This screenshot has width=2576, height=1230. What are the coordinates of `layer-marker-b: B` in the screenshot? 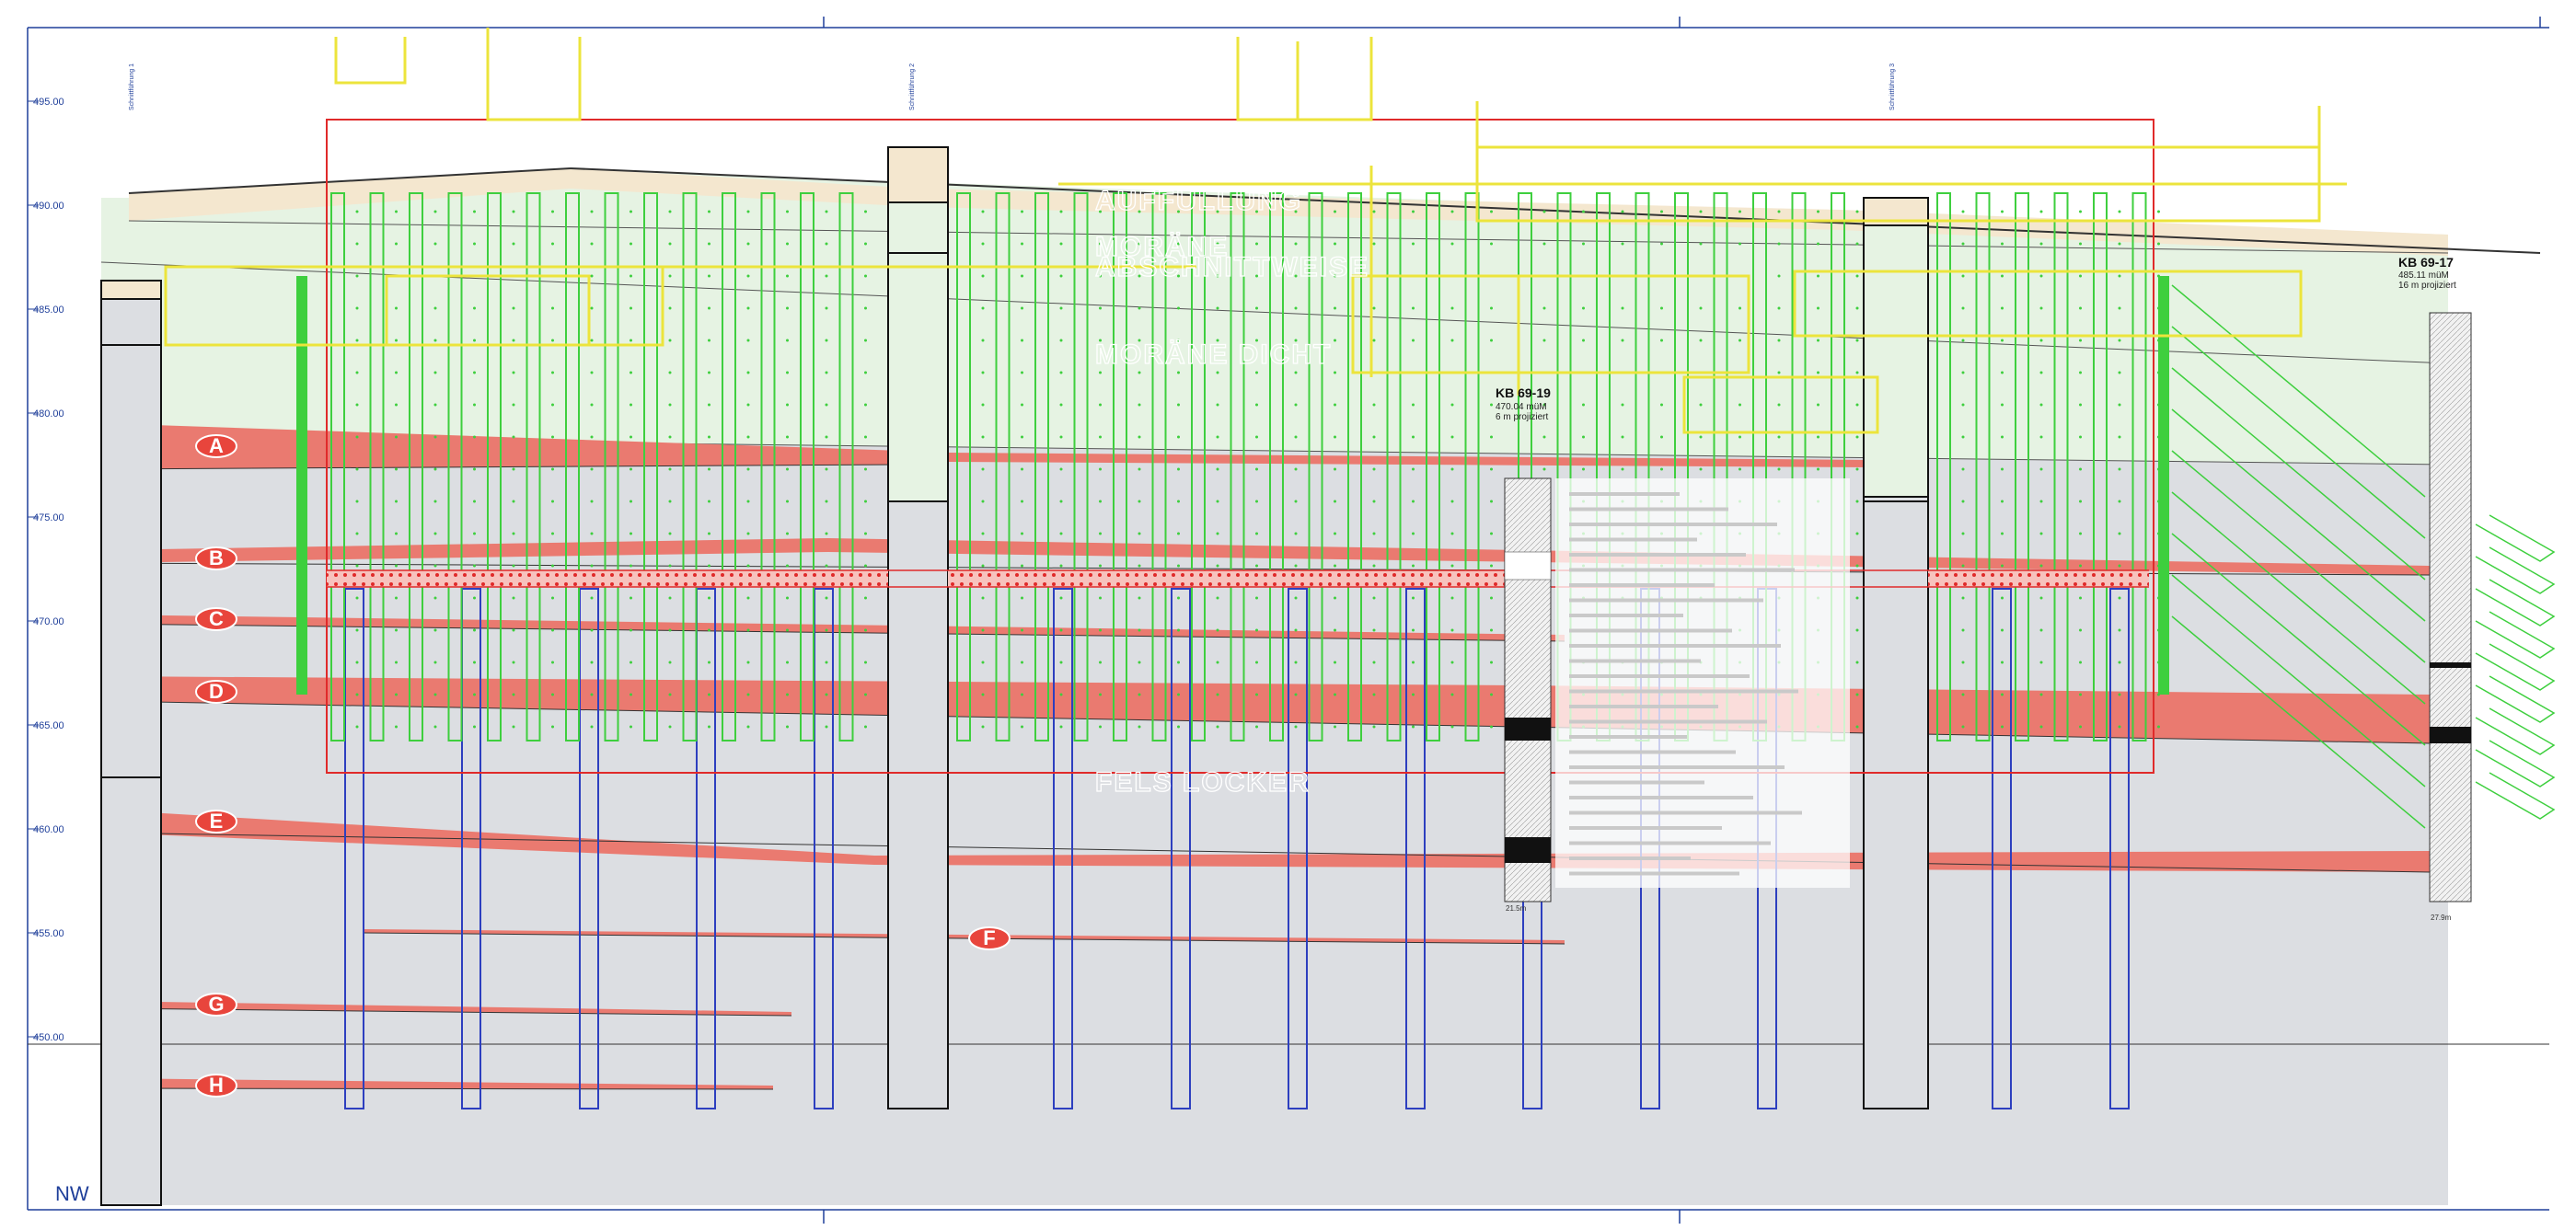 It's located at (216, 558).